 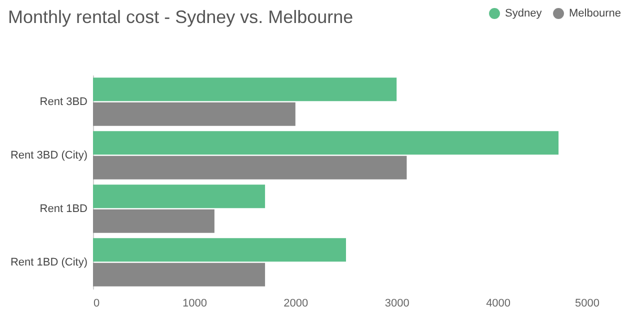 I want to click on legend-label: Melbourne, so click(x=595, y=14).